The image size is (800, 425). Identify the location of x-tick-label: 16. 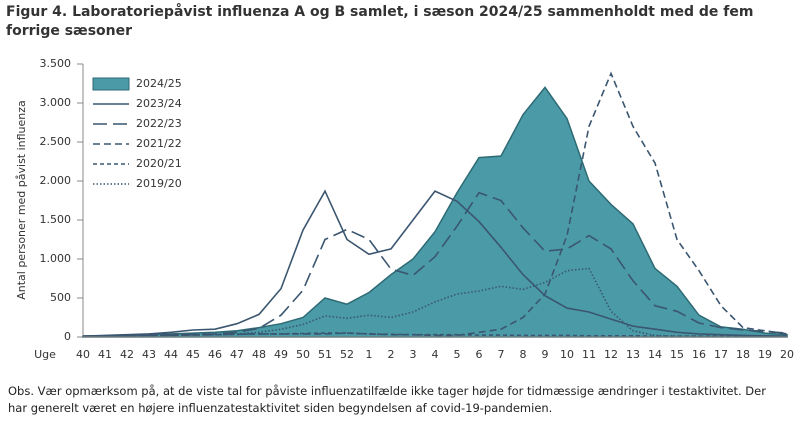
(699, 354).